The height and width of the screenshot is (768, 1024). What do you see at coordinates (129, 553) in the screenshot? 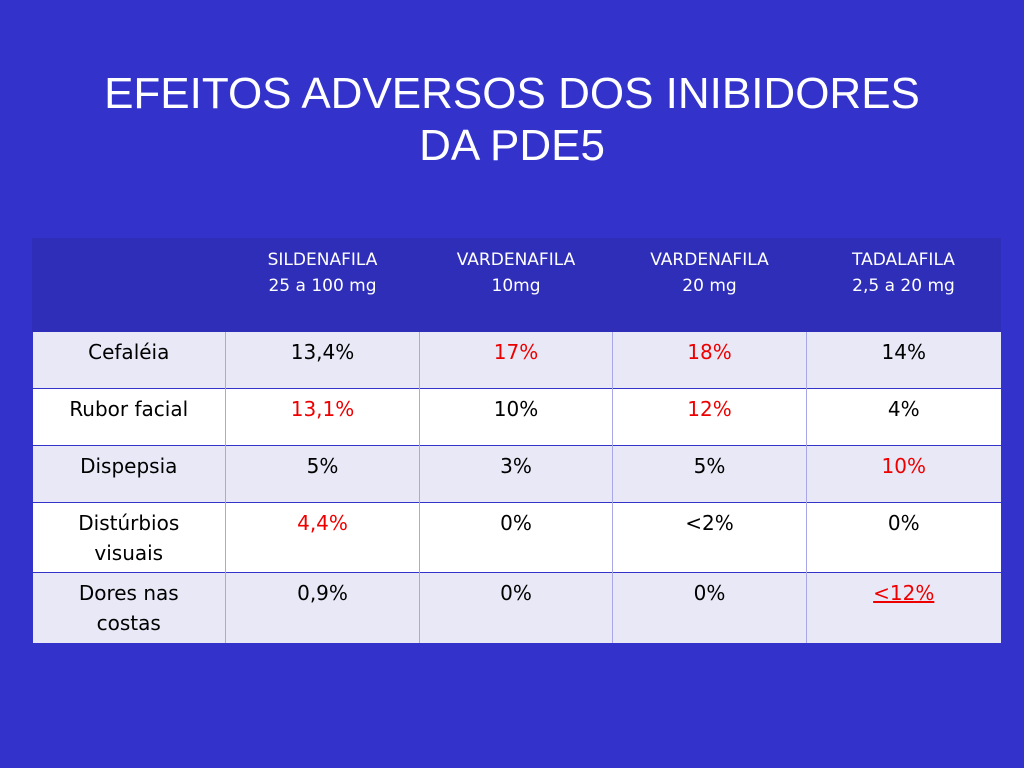
I see `row-label-line: visuais` at bounding box center [129, 553].